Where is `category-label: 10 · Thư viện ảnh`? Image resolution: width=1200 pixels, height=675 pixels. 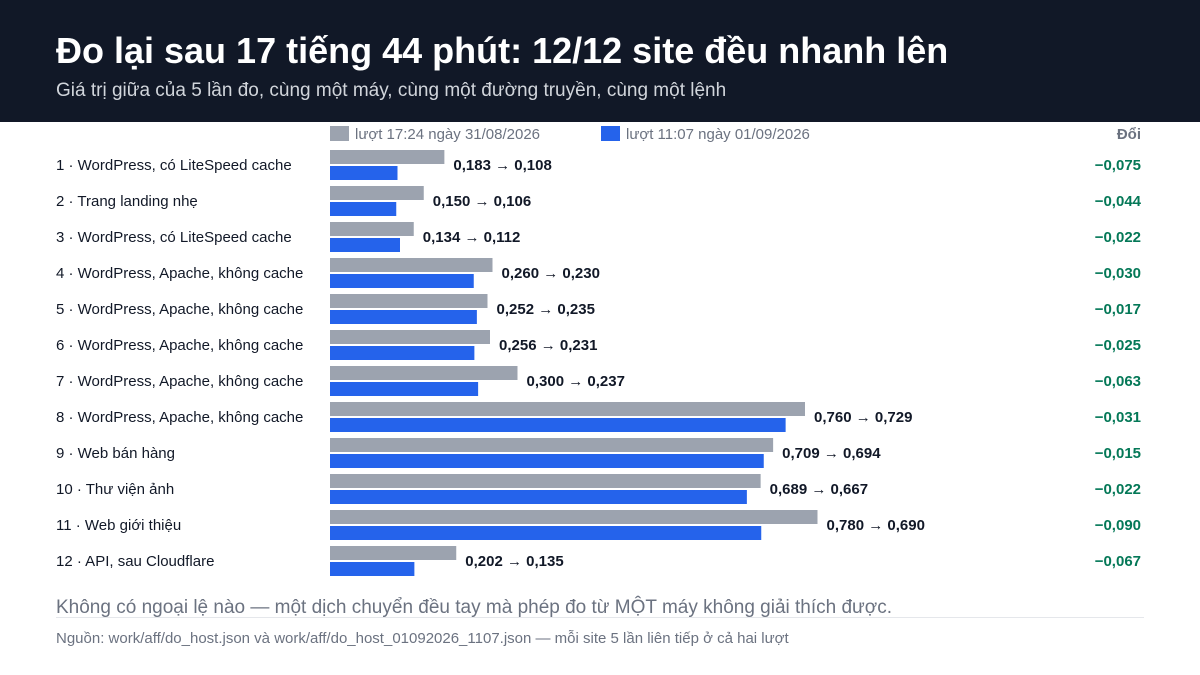 category-label: 10 · Thư viện ảnh is located at coordinates (115, 489).